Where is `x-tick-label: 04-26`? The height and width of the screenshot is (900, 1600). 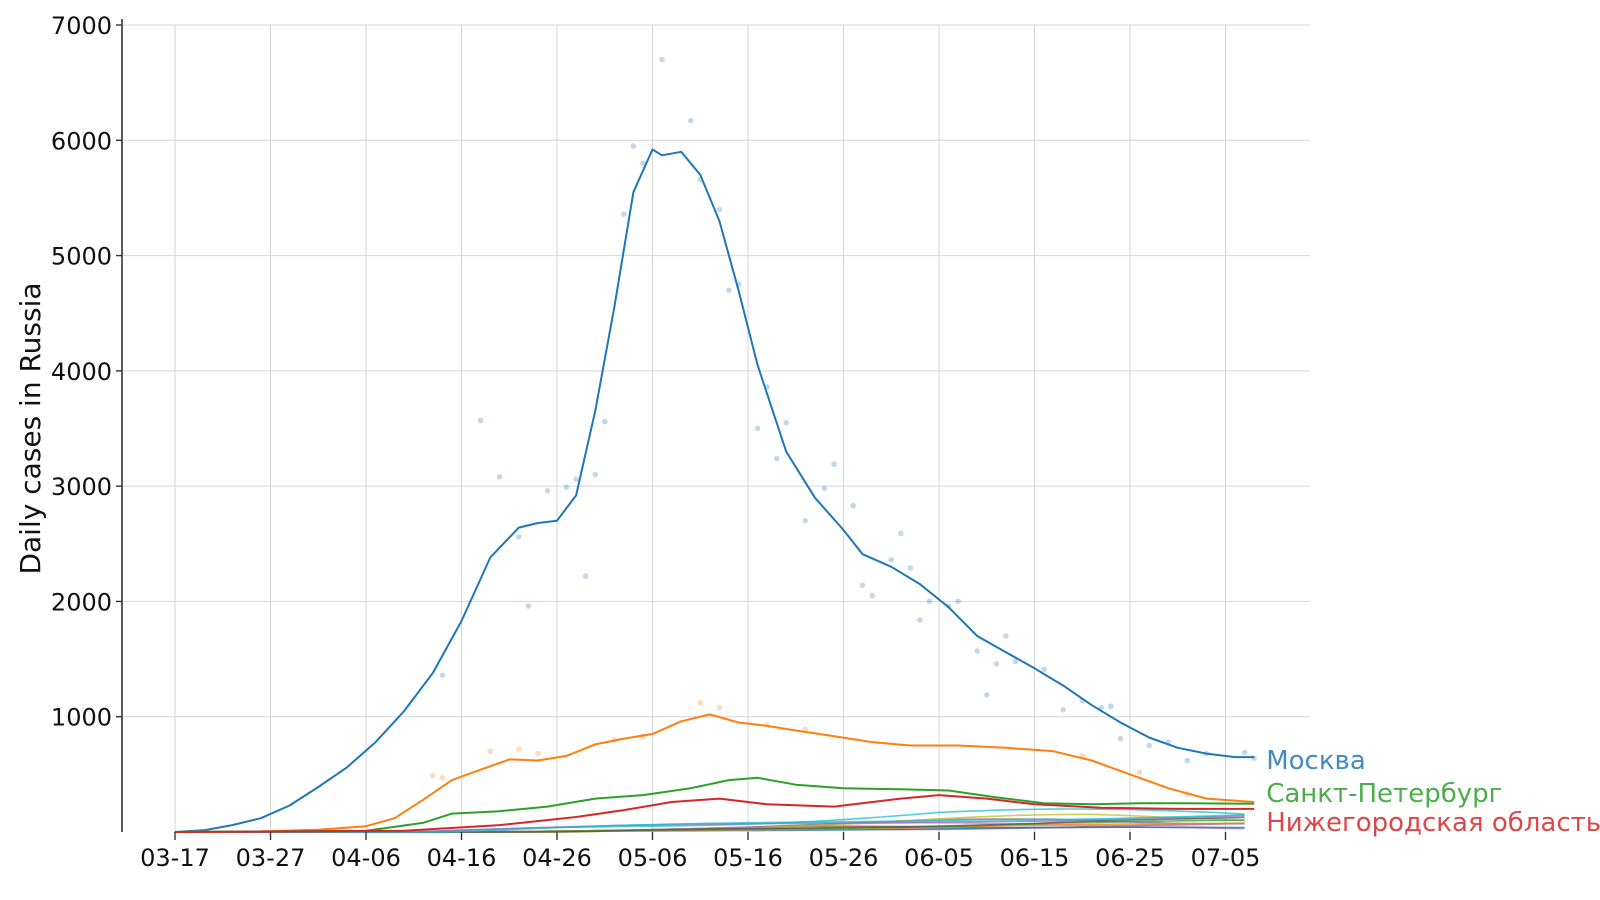
x-tick-label: 04-26 is located at coordinates (557, 858).